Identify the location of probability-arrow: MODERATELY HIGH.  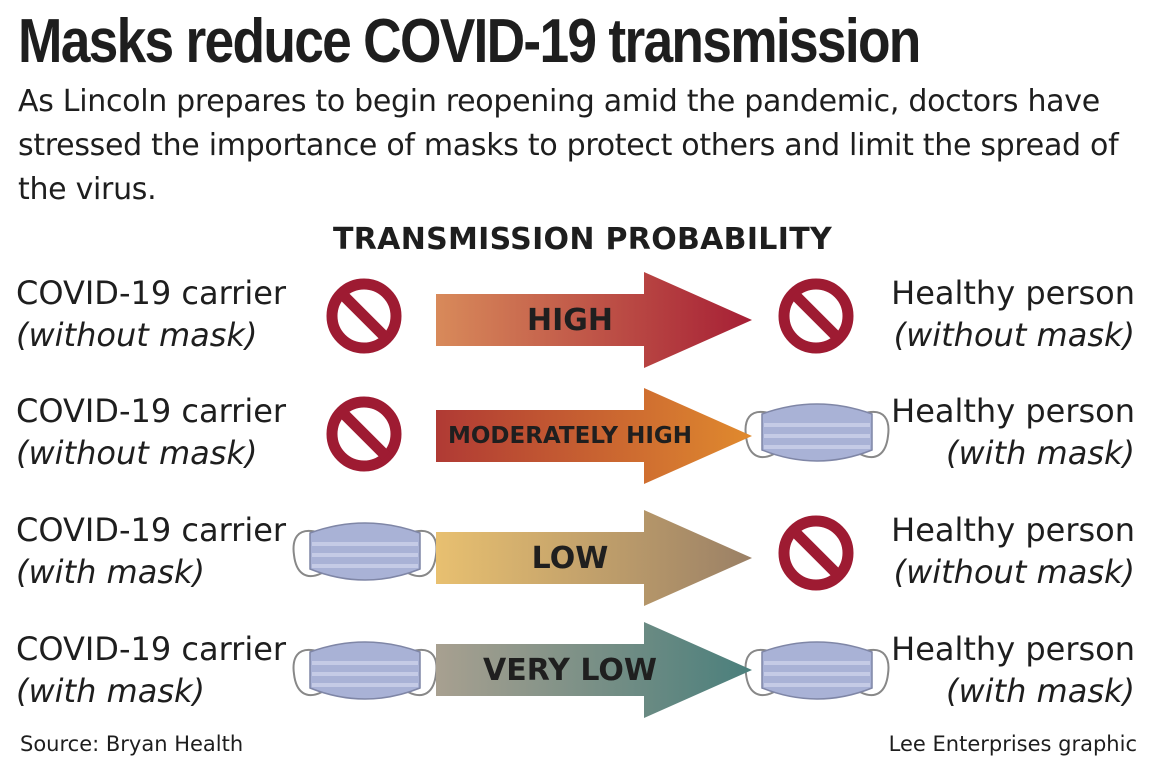
(594, 436).